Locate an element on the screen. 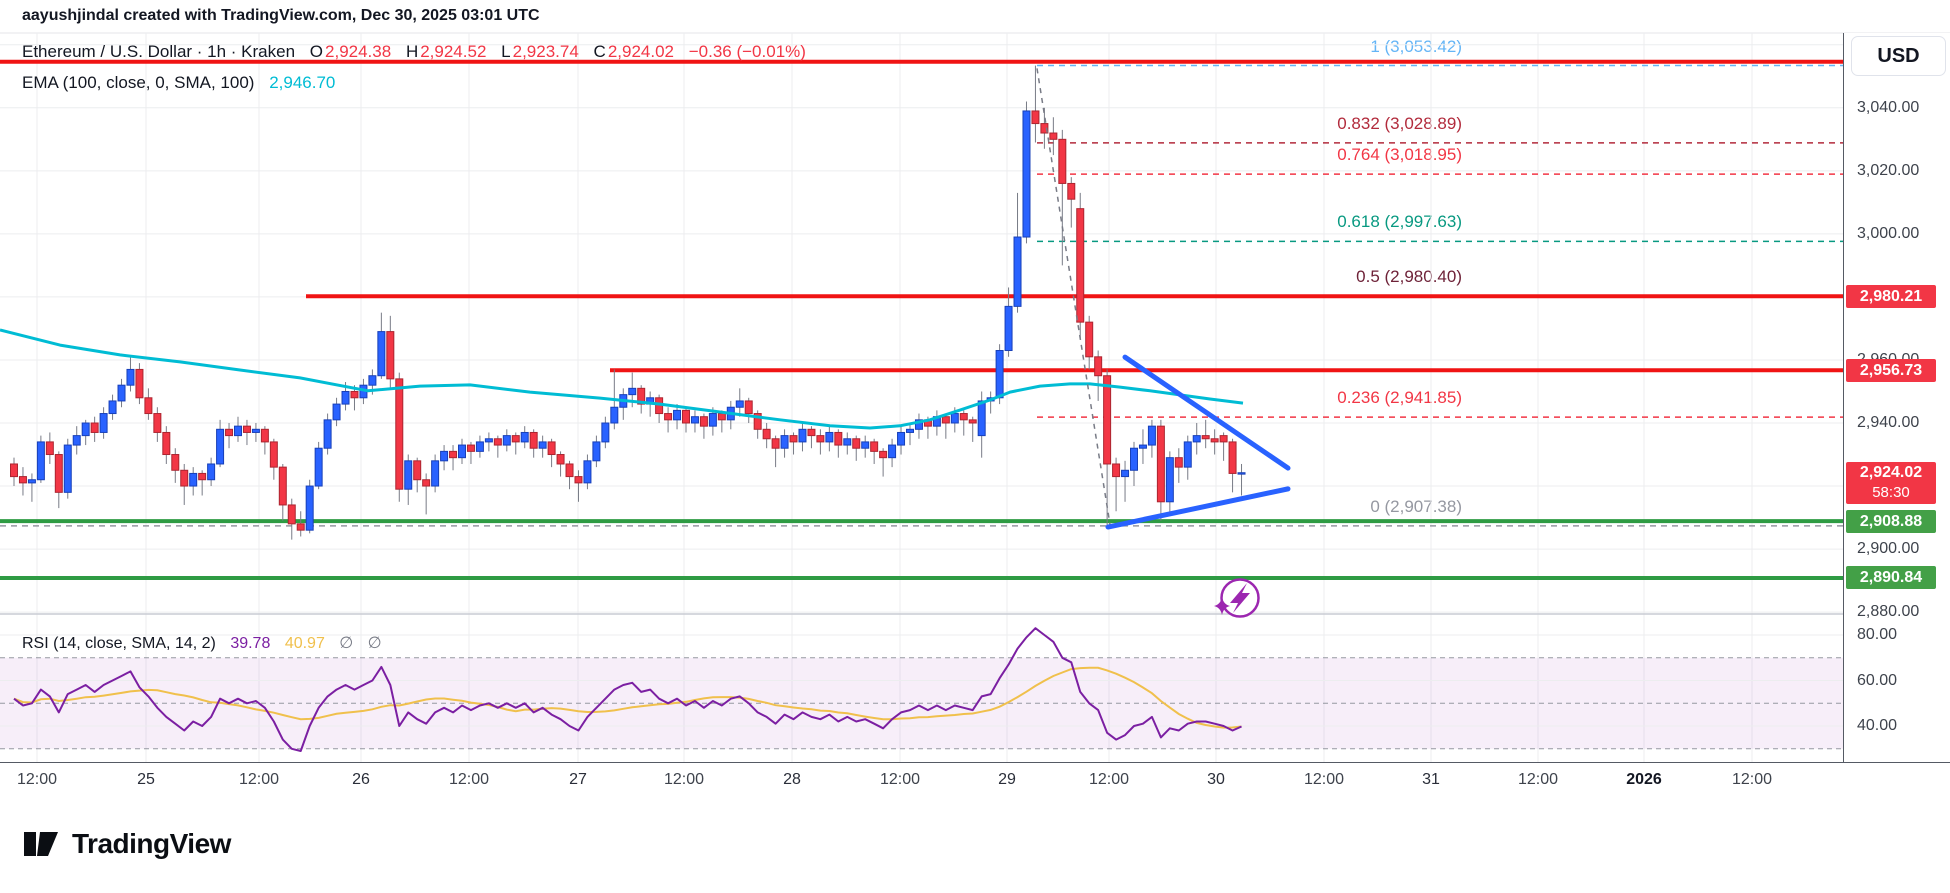  price-tick-label: 3,040.00 is located at coordinates (1888, 107).